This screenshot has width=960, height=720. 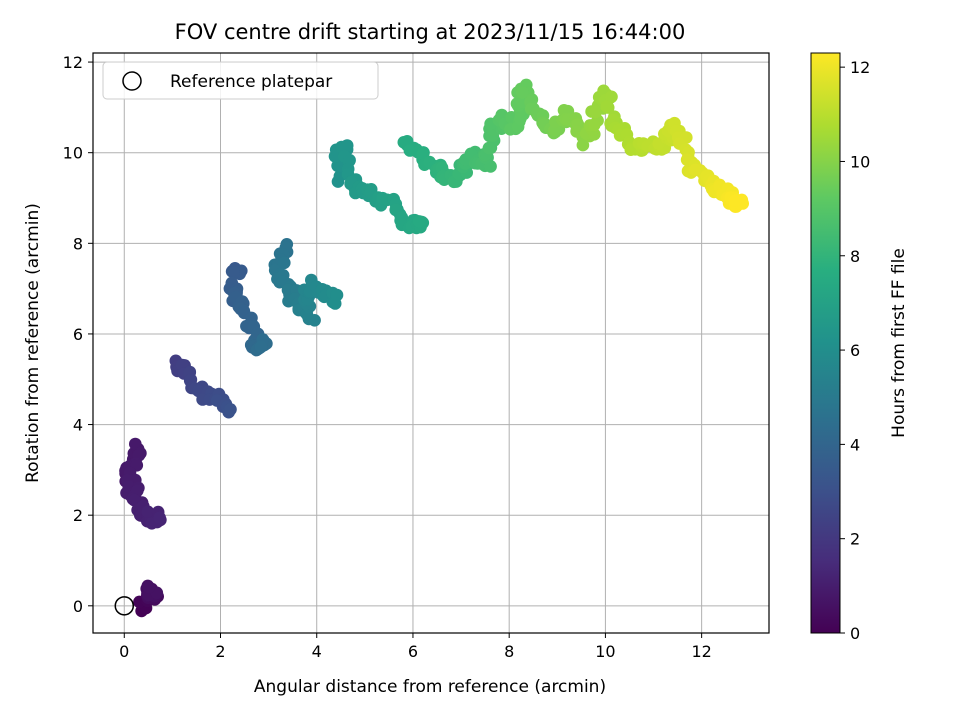 I want to click on colorbar-tick-label: 10, so click(x=860, y=161).